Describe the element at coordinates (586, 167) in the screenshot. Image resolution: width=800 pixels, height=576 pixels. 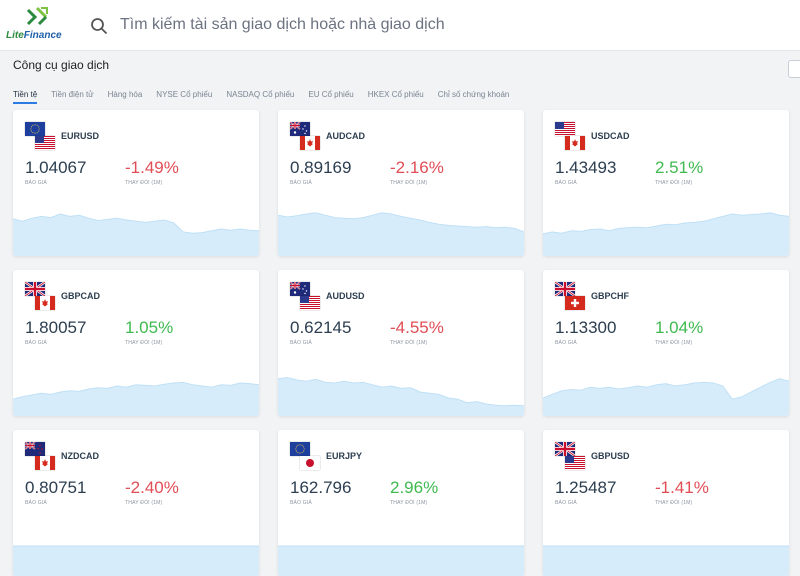
I see `quote-price: 1.43493` at that location.